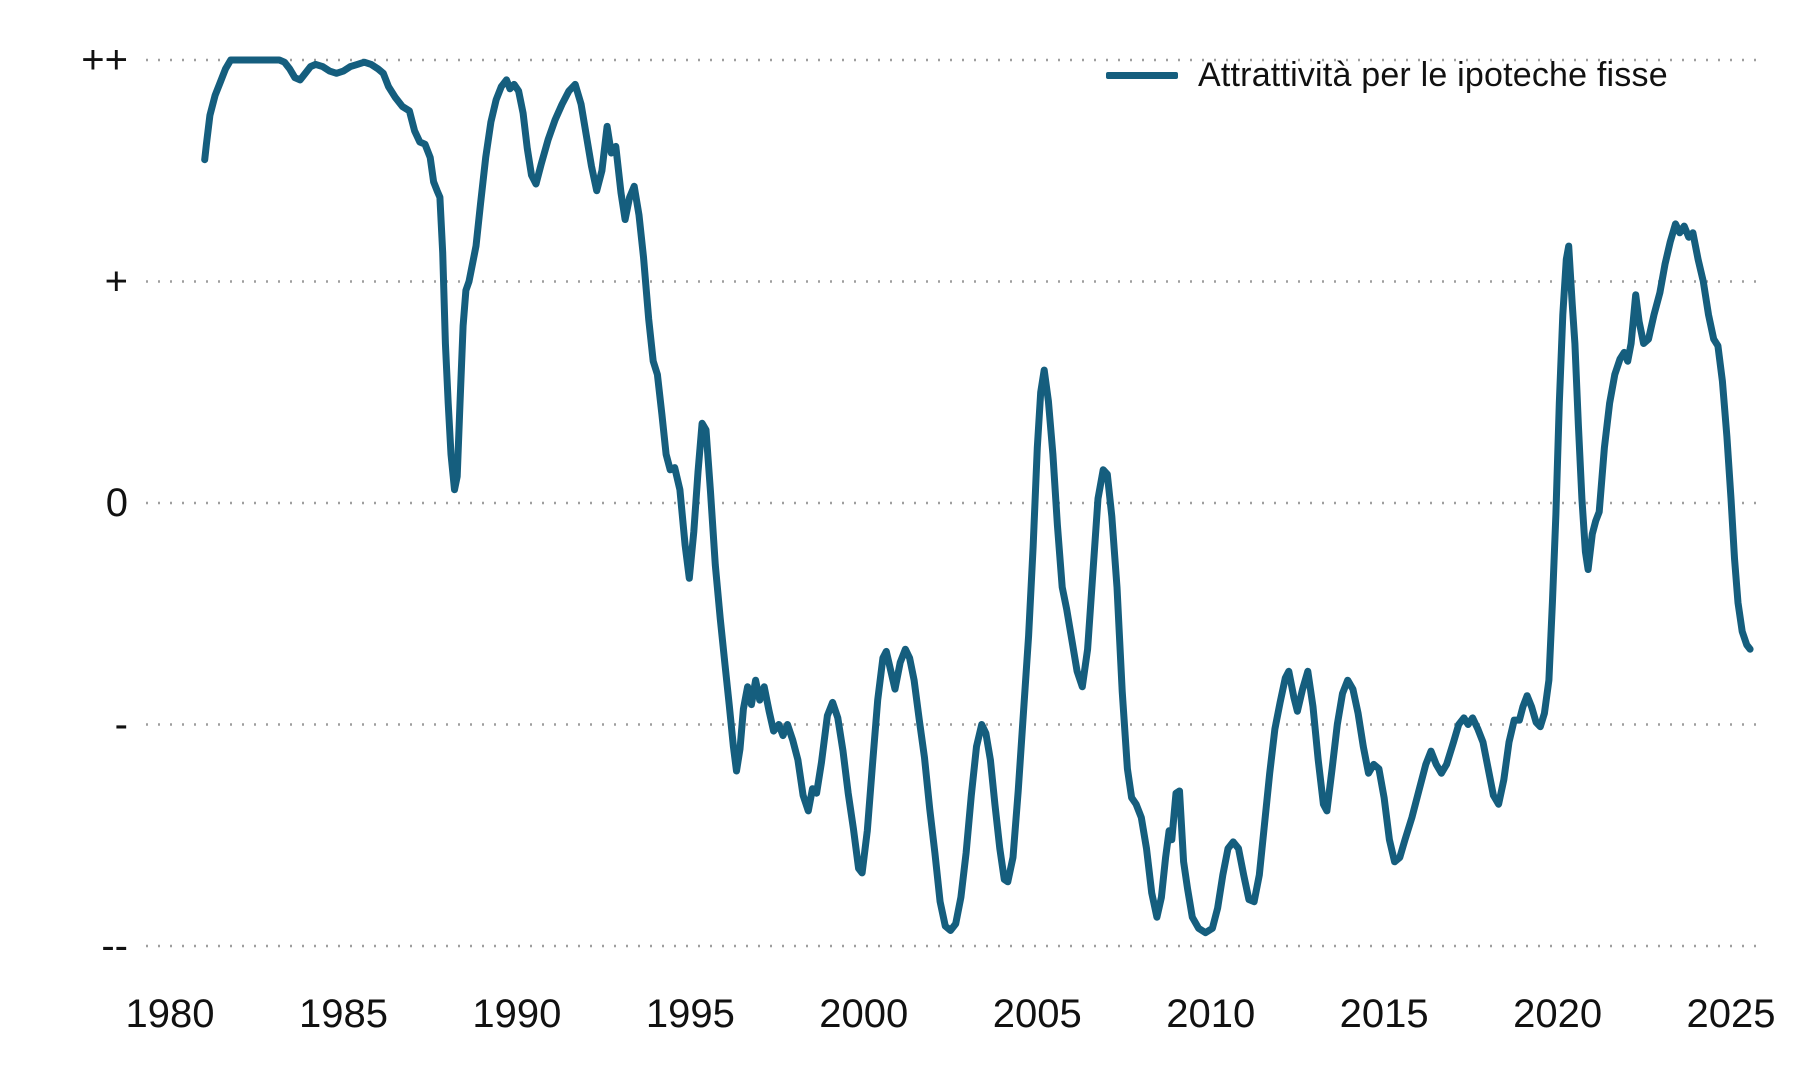  I want to click on legend: Attrattività per le ipoteche fisse, so click(1387, 75).